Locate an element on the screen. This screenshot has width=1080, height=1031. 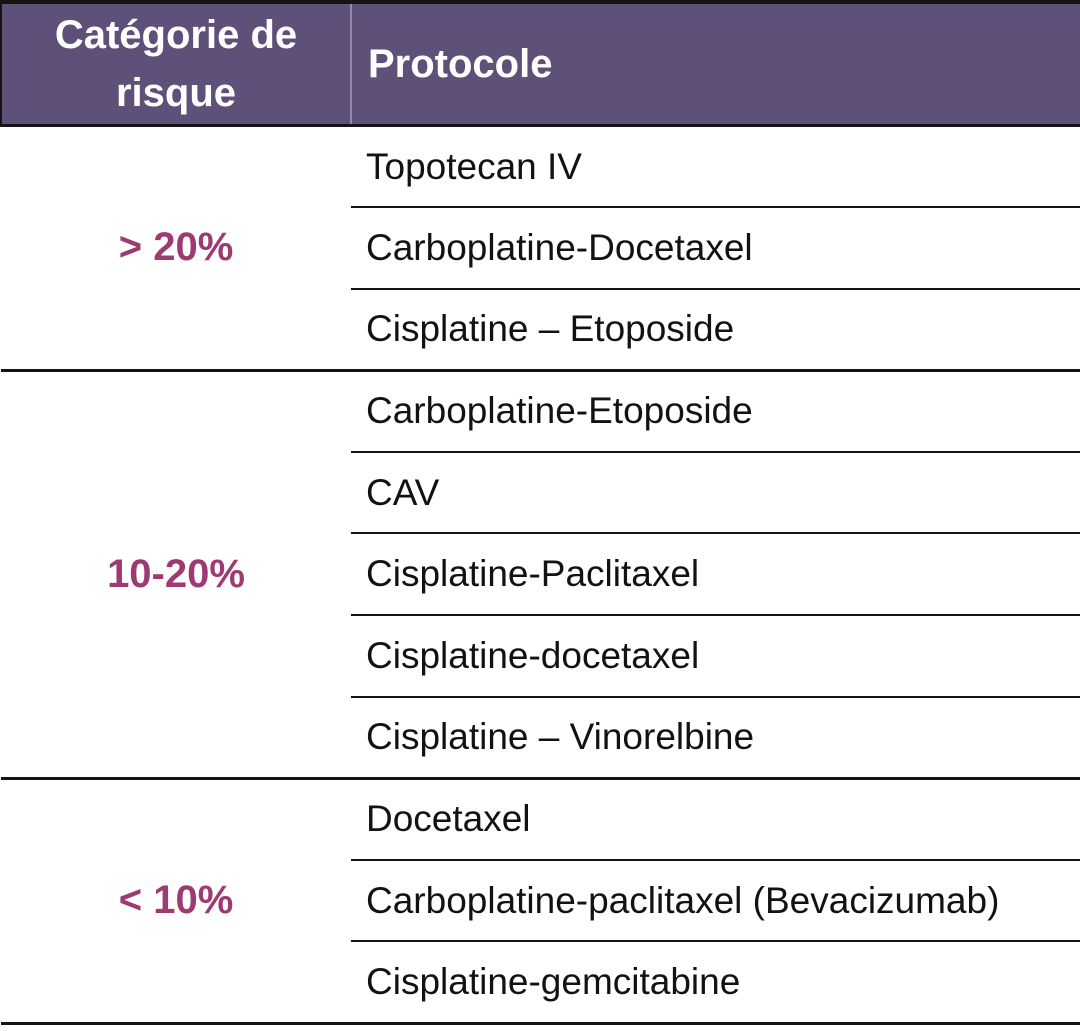
table-row: Cisplatine – Etoposide is located at coordinates (540, 330).